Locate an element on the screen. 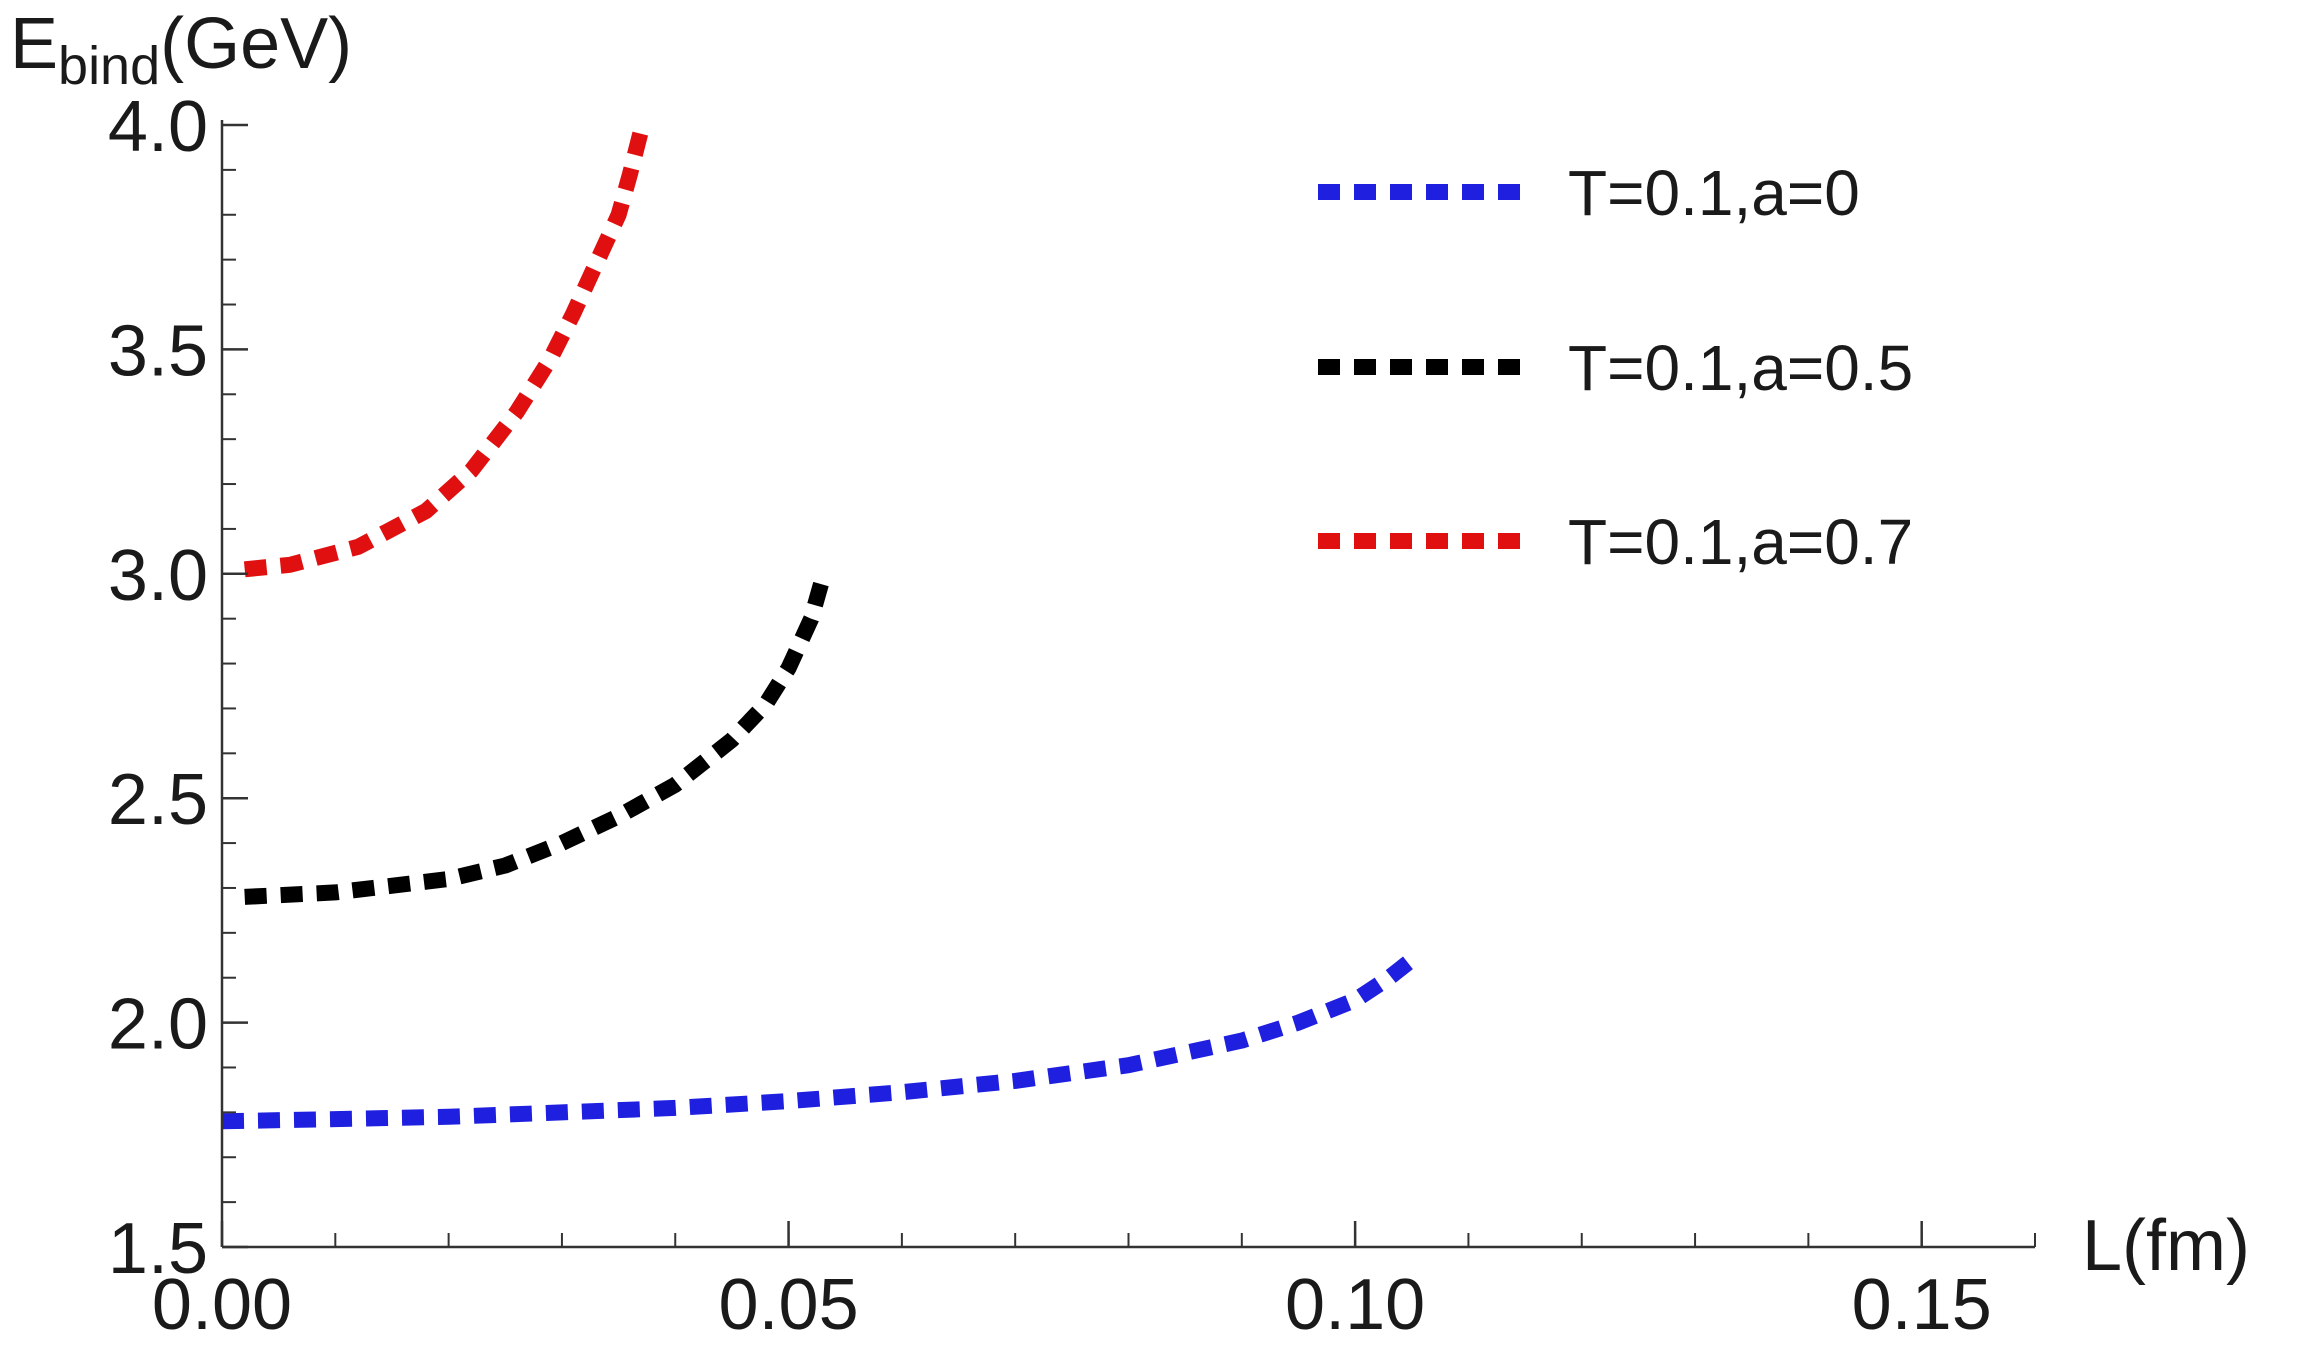  y-tick-label: 3.5 is located at coordinates (158, 351).